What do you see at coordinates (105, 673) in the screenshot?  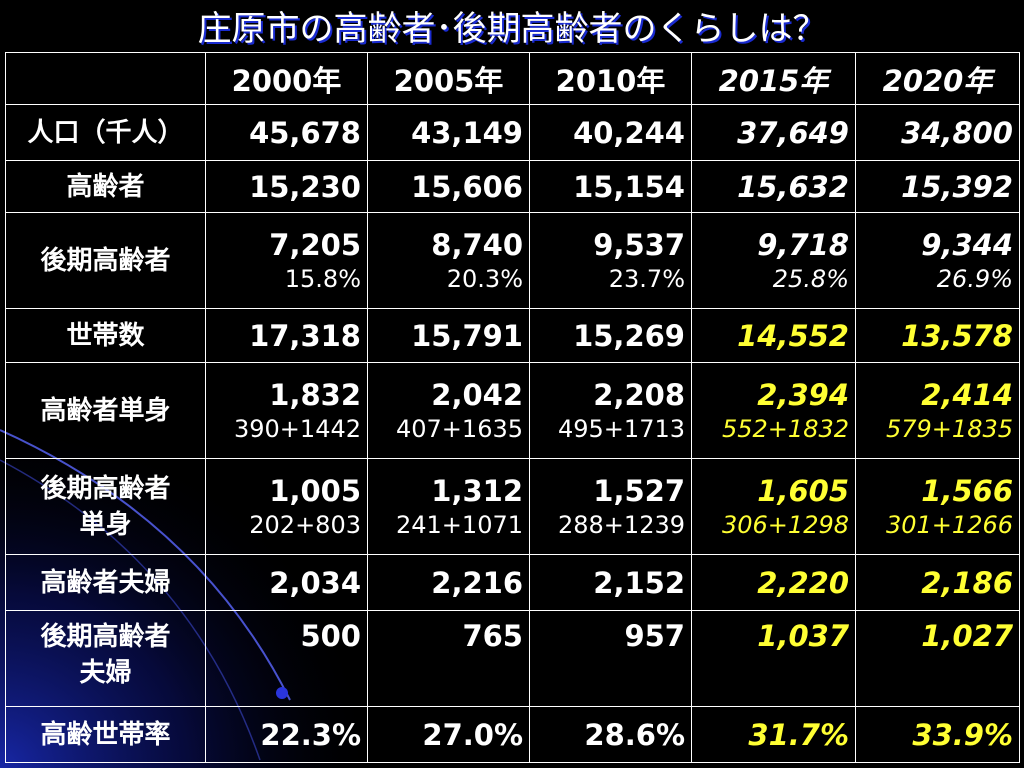 I see `row-label-line: 夫婦` at bounding box center [105, 673].